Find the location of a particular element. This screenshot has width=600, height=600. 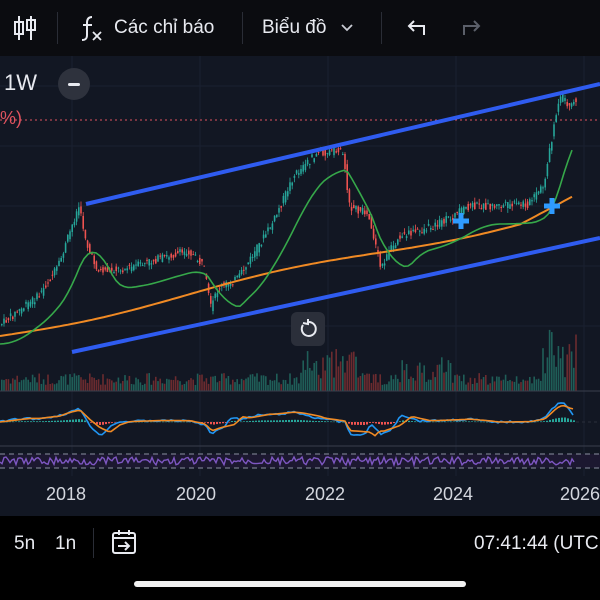

candlestick-icon is located at coordinates (25, 28).